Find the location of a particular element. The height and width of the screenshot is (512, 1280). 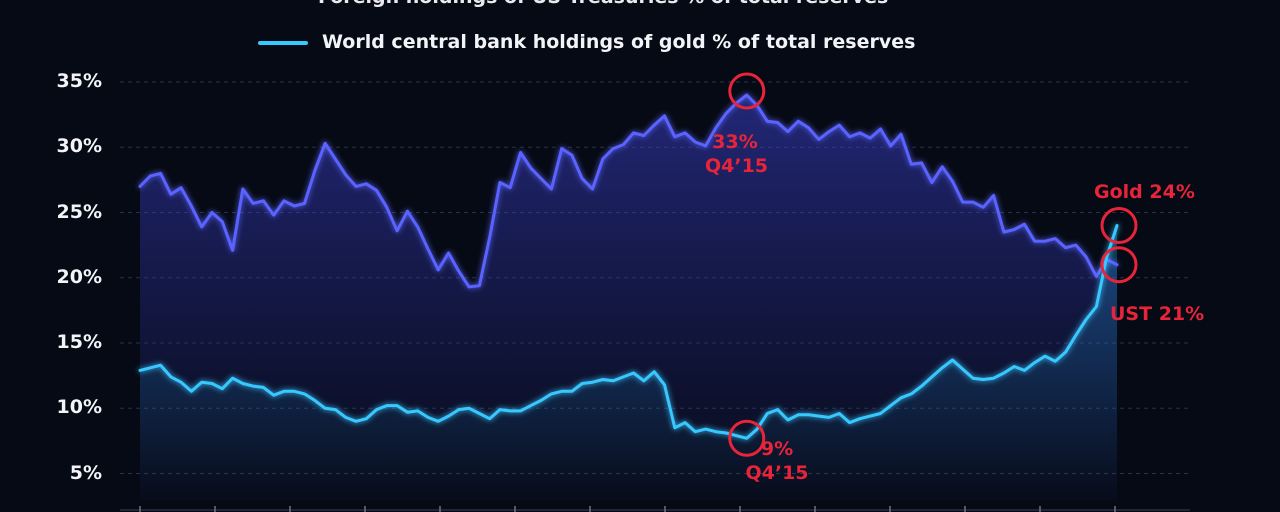

marker-ust-peak is located at coordinates (747, 91).